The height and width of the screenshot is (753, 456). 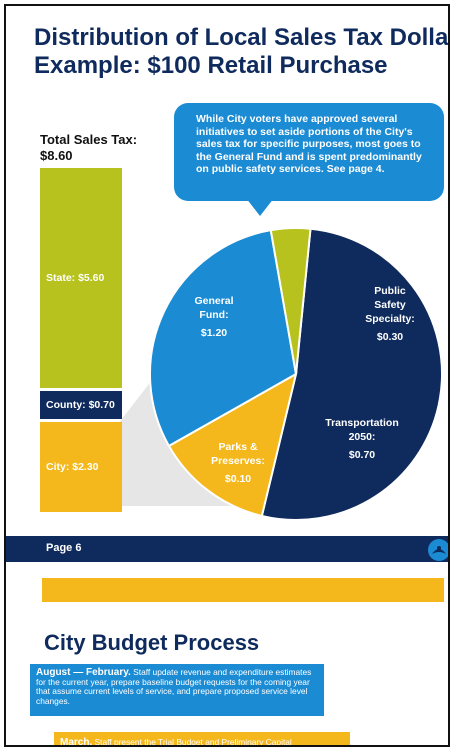 I want to click on pie-label-line: Transportation, so click(x=362, y=423).